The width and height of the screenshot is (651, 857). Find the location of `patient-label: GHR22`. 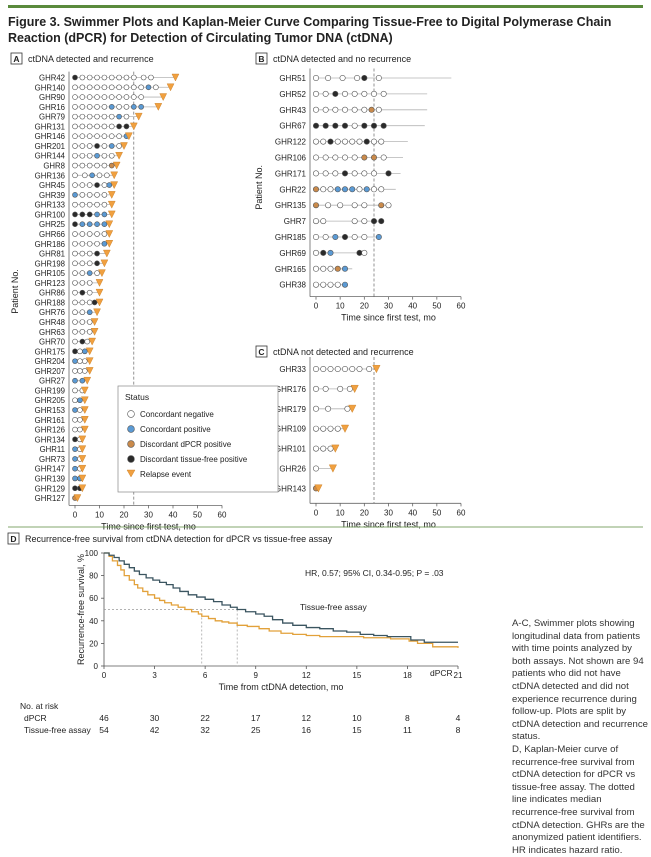

patient-label: GHR22 is located at coordinates (292, 189).